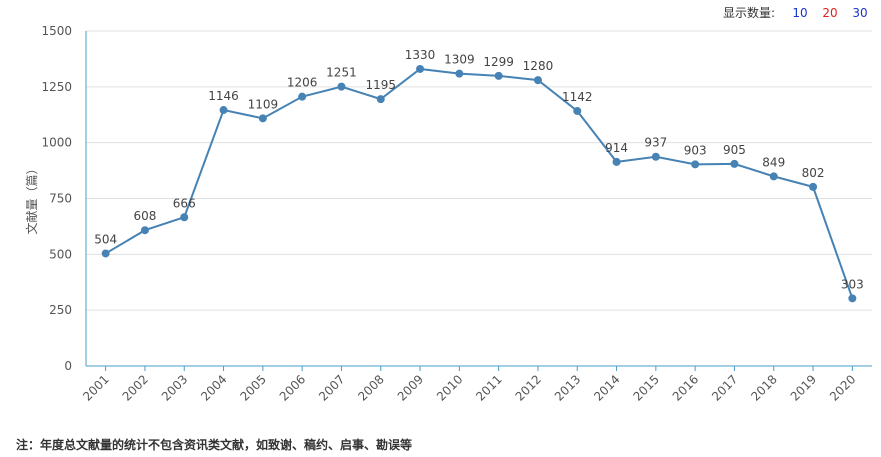  I want to click on data-label: 849, so click(773, 162).